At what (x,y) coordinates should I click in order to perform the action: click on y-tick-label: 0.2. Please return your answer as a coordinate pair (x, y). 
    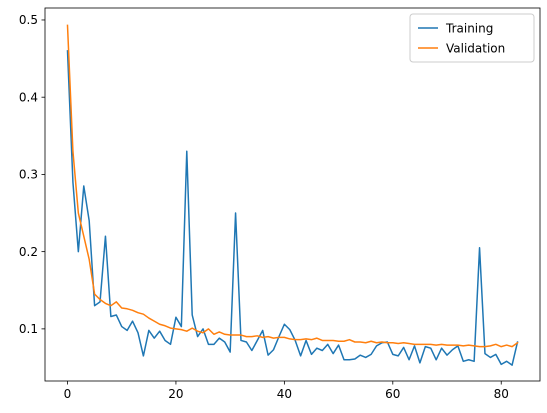
    Looking at the image, I should click on (28, 252).